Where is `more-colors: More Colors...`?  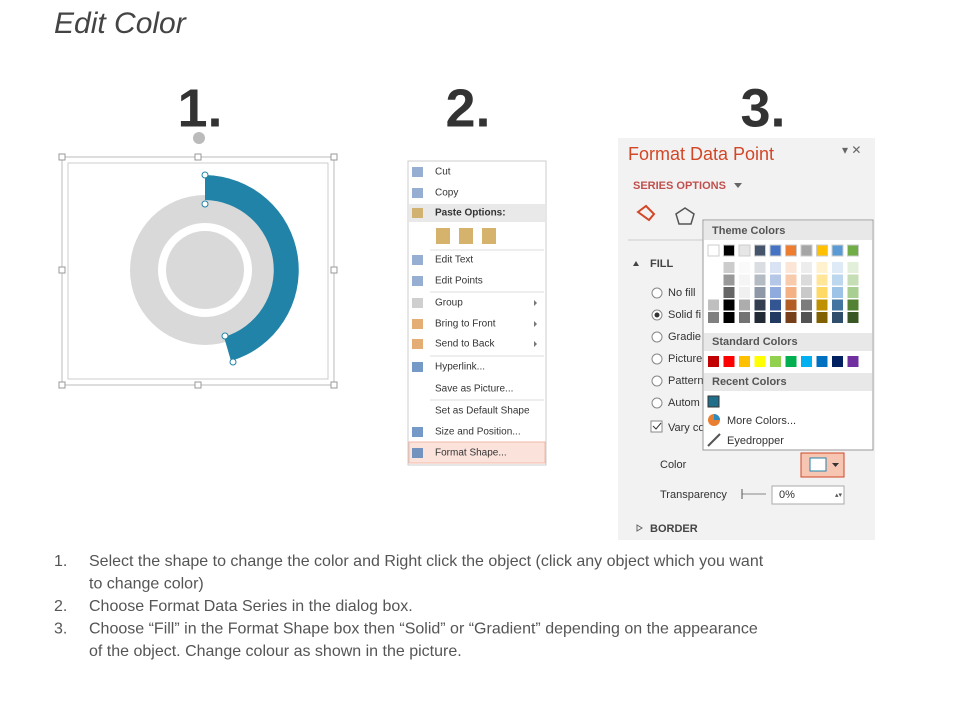
more-colors: More Colors... is located at coordinates (761, 421).